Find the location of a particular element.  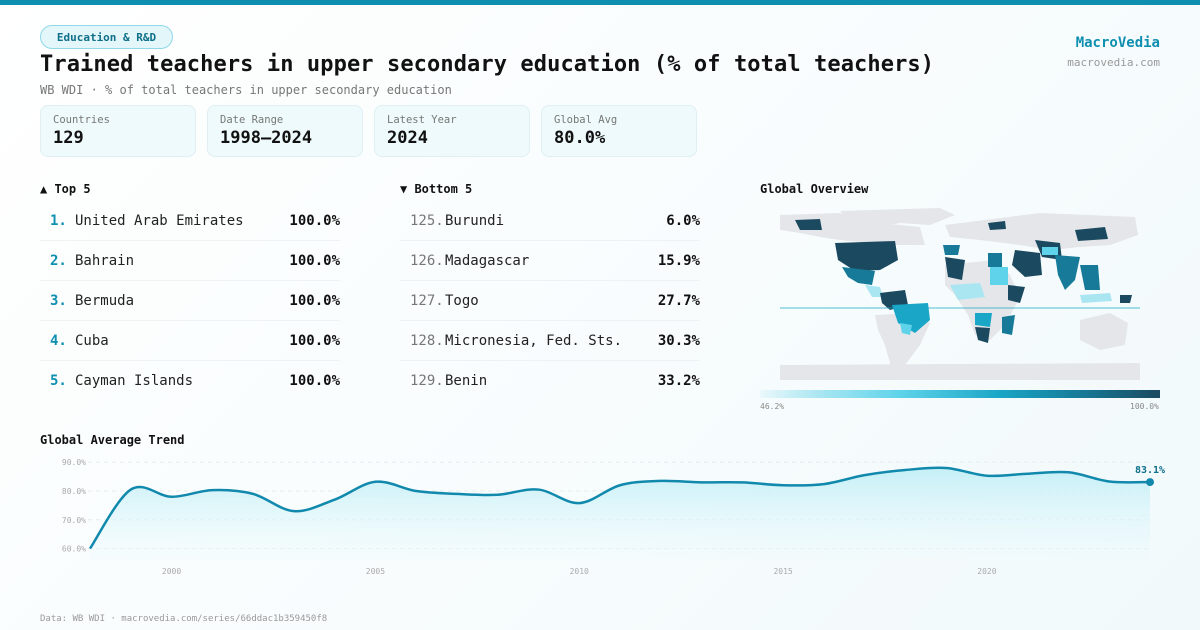

y-tick-label: 60.0% is located at coordinates (74, 549).